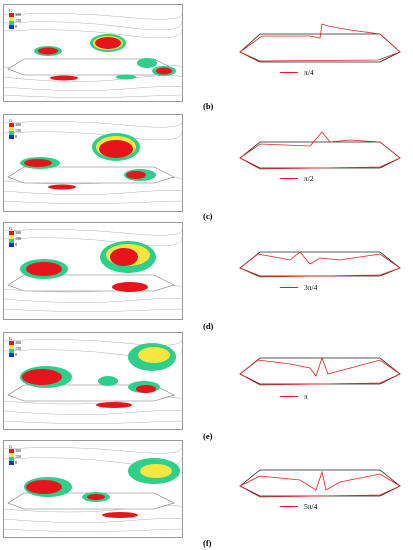 The width and height of the screenshot is (413, 550). Describe the element at coordinates (320, 483) in the screenshot. I see `outline-shapes-f` at that location.